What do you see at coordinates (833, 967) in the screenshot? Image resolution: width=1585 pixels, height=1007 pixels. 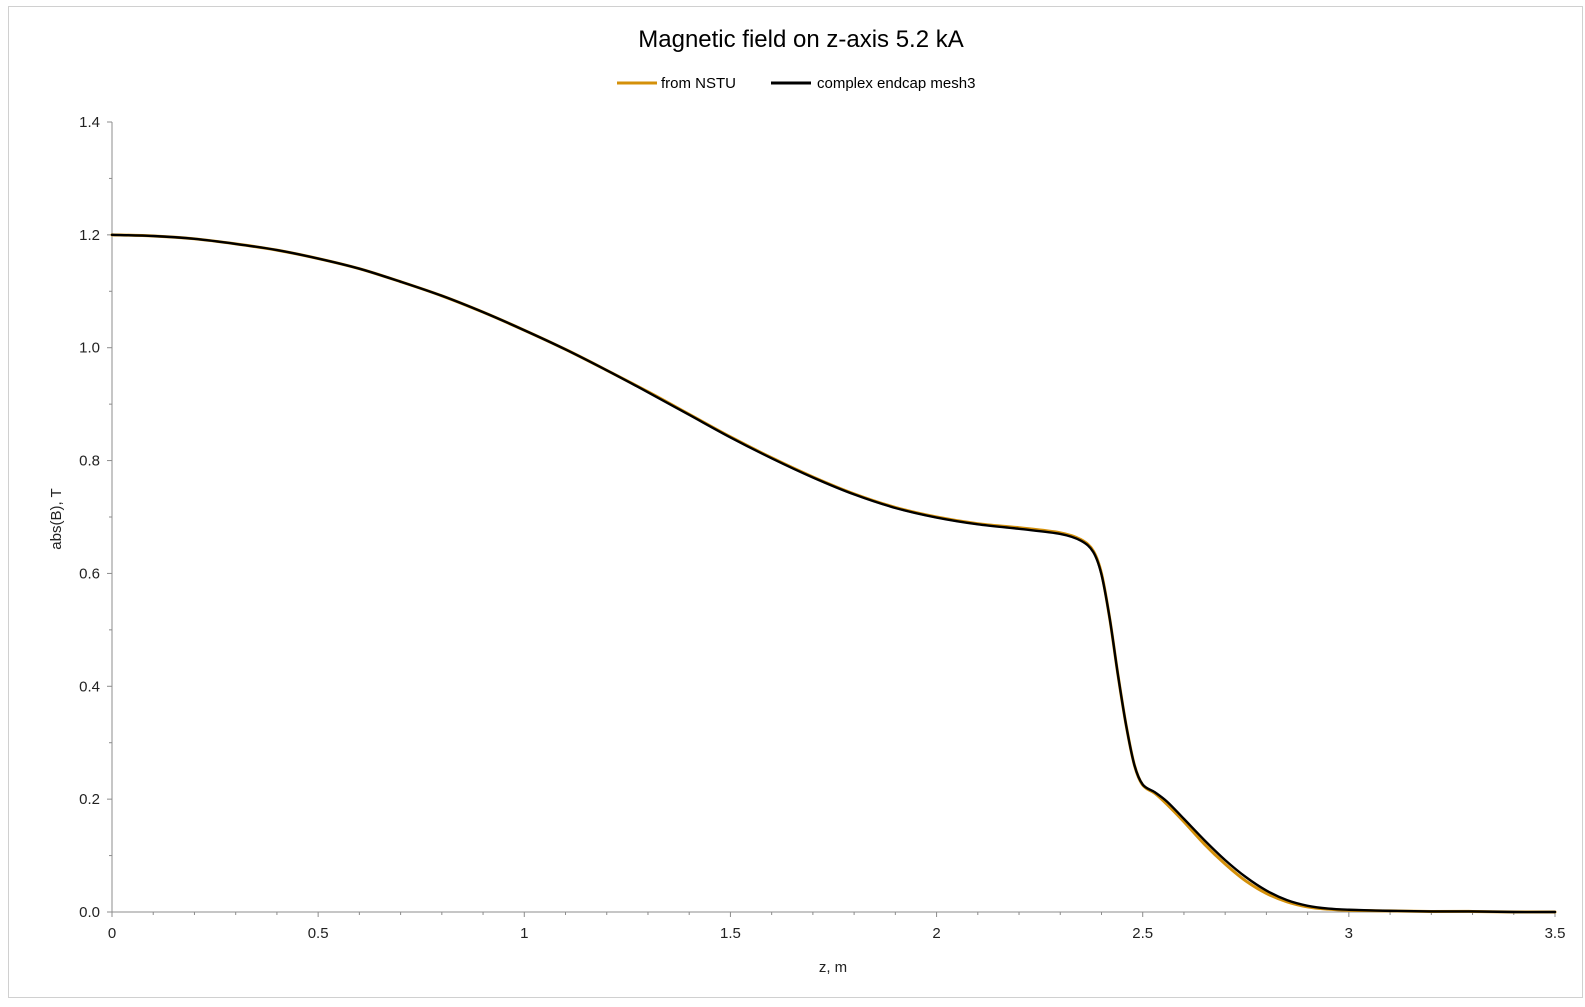 I see `x-axis-label: z, m` at bounding box center [833, 967].